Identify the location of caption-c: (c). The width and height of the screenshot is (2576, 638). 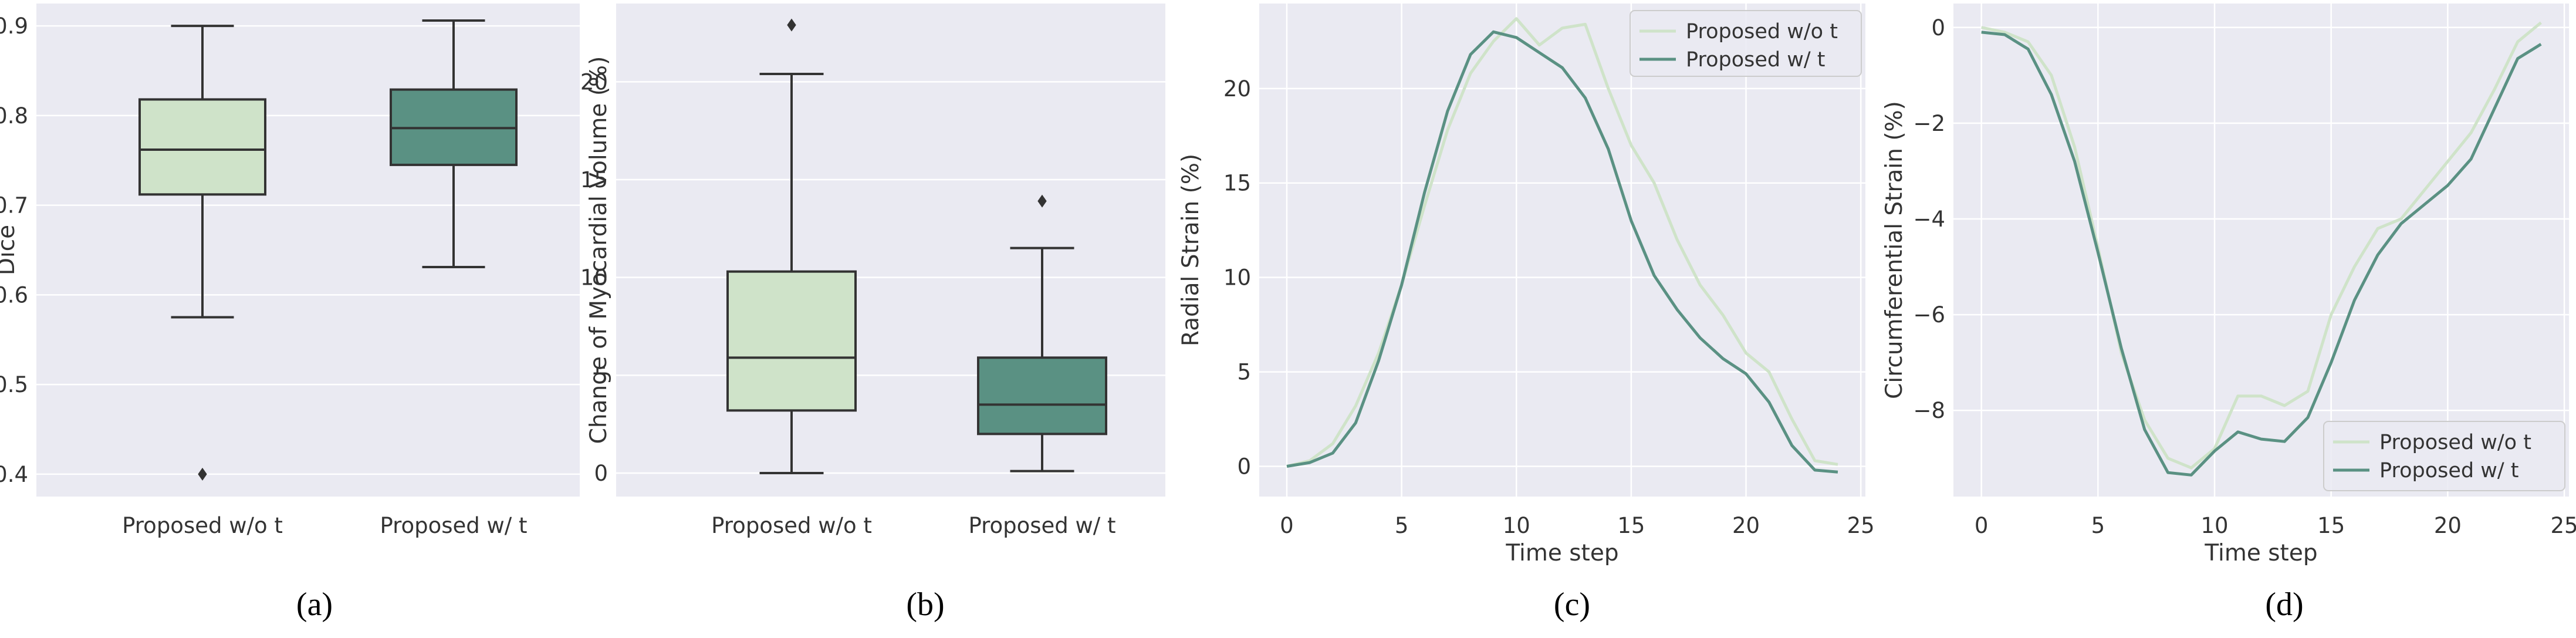
(1572, 604).